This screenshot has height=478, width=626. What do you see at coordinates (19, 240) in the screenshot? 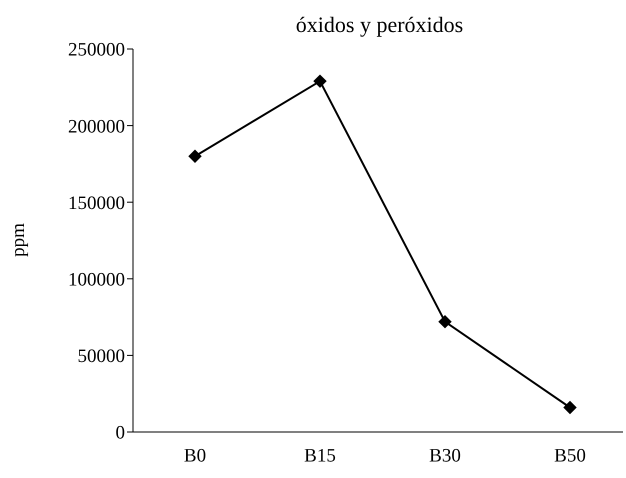
I see `y-axis-title: ppm` at bounding box center [19, 240].